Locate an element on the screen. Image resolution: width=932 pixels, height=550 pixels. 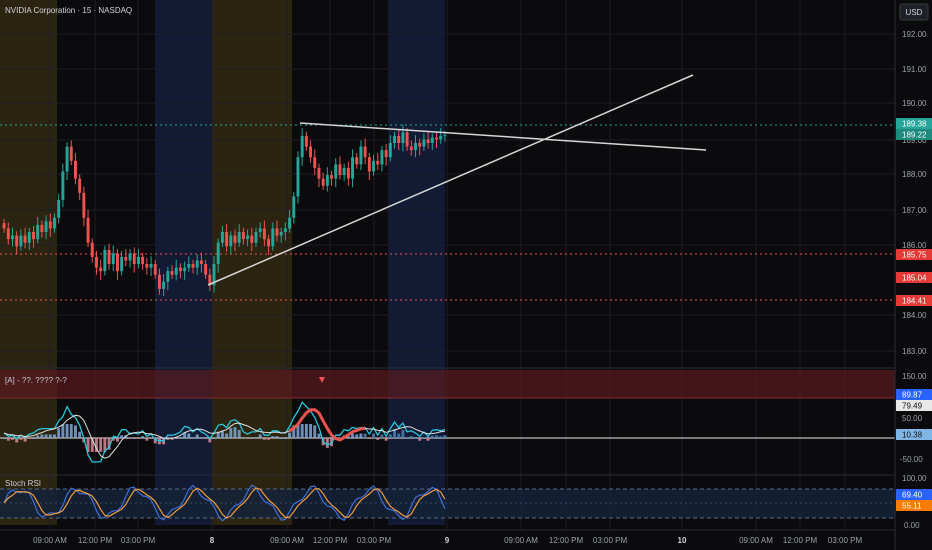
x-tick: 10 is located at coordinates (682, 540).